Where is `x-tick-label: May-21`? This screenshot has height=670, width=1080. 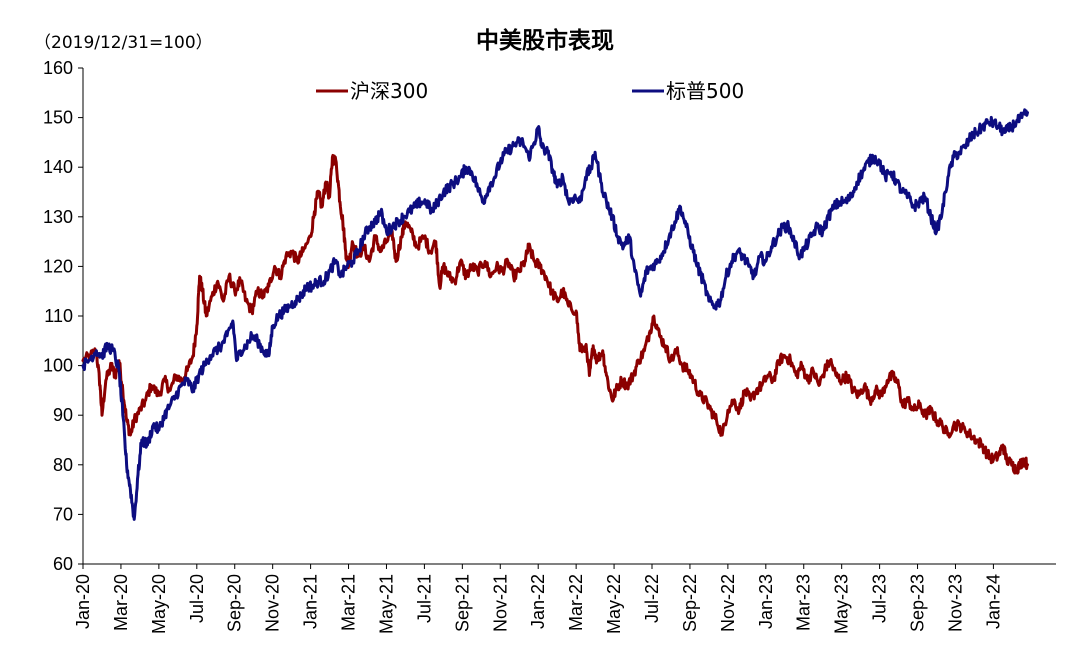 x-tick-label: May-21 is located at coordinates (386, 604).